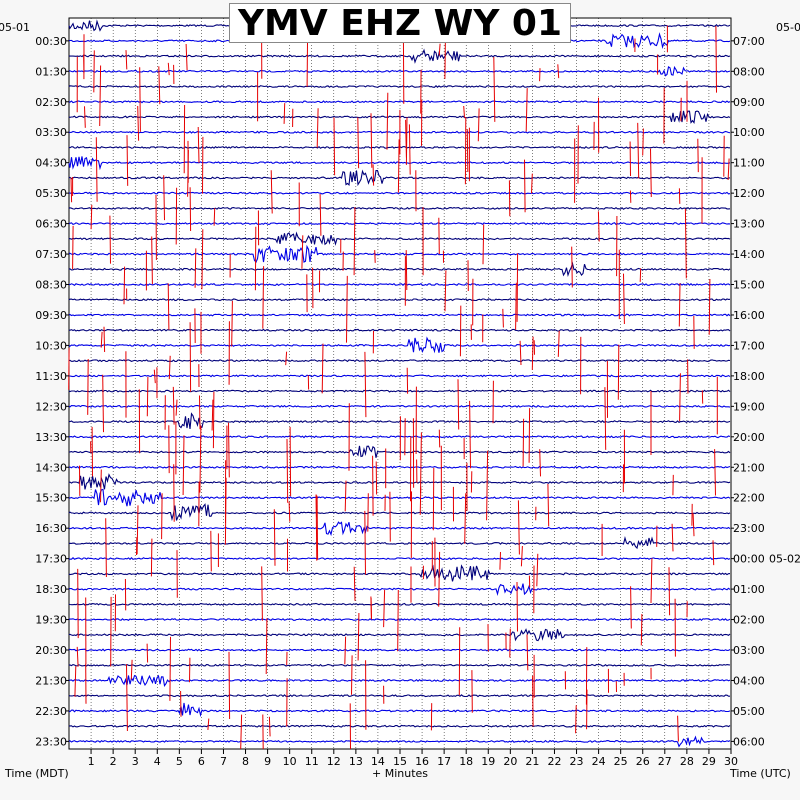 This screenshot has width=800, height=800. Describe the element at coordinates (51, 741) in the screenshot. I see `left-tick-label: 23:30` at that location.